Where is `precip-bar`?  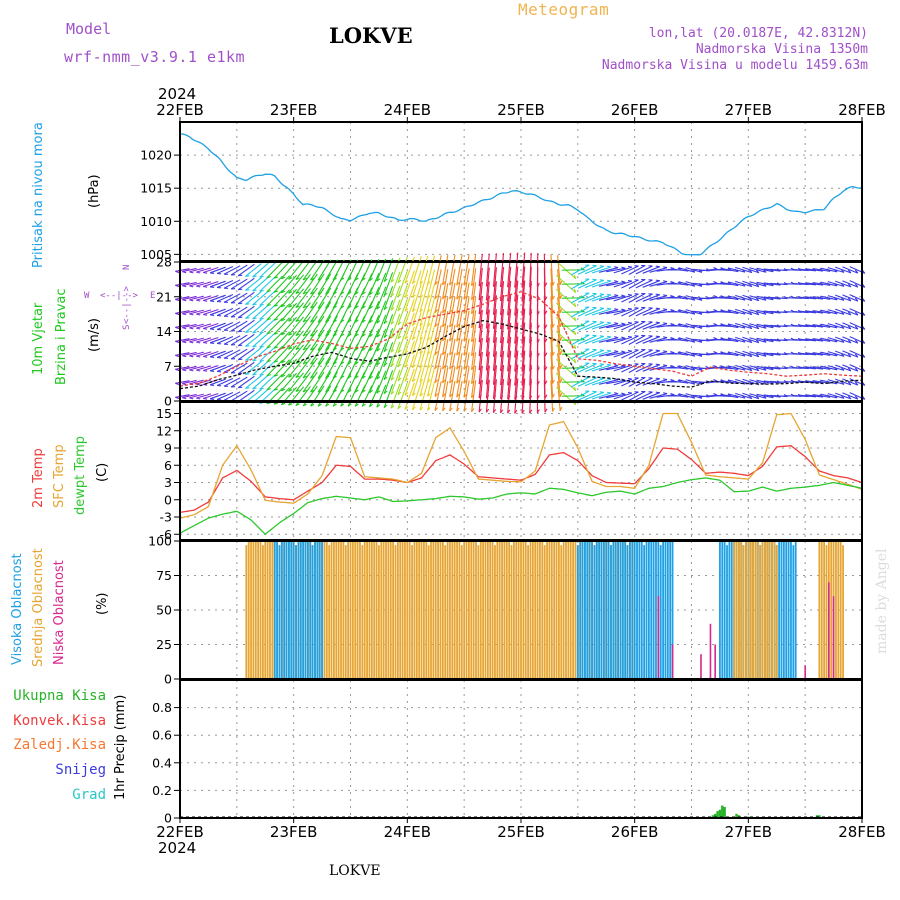 precip-bar is located at coordinates (736, 815).